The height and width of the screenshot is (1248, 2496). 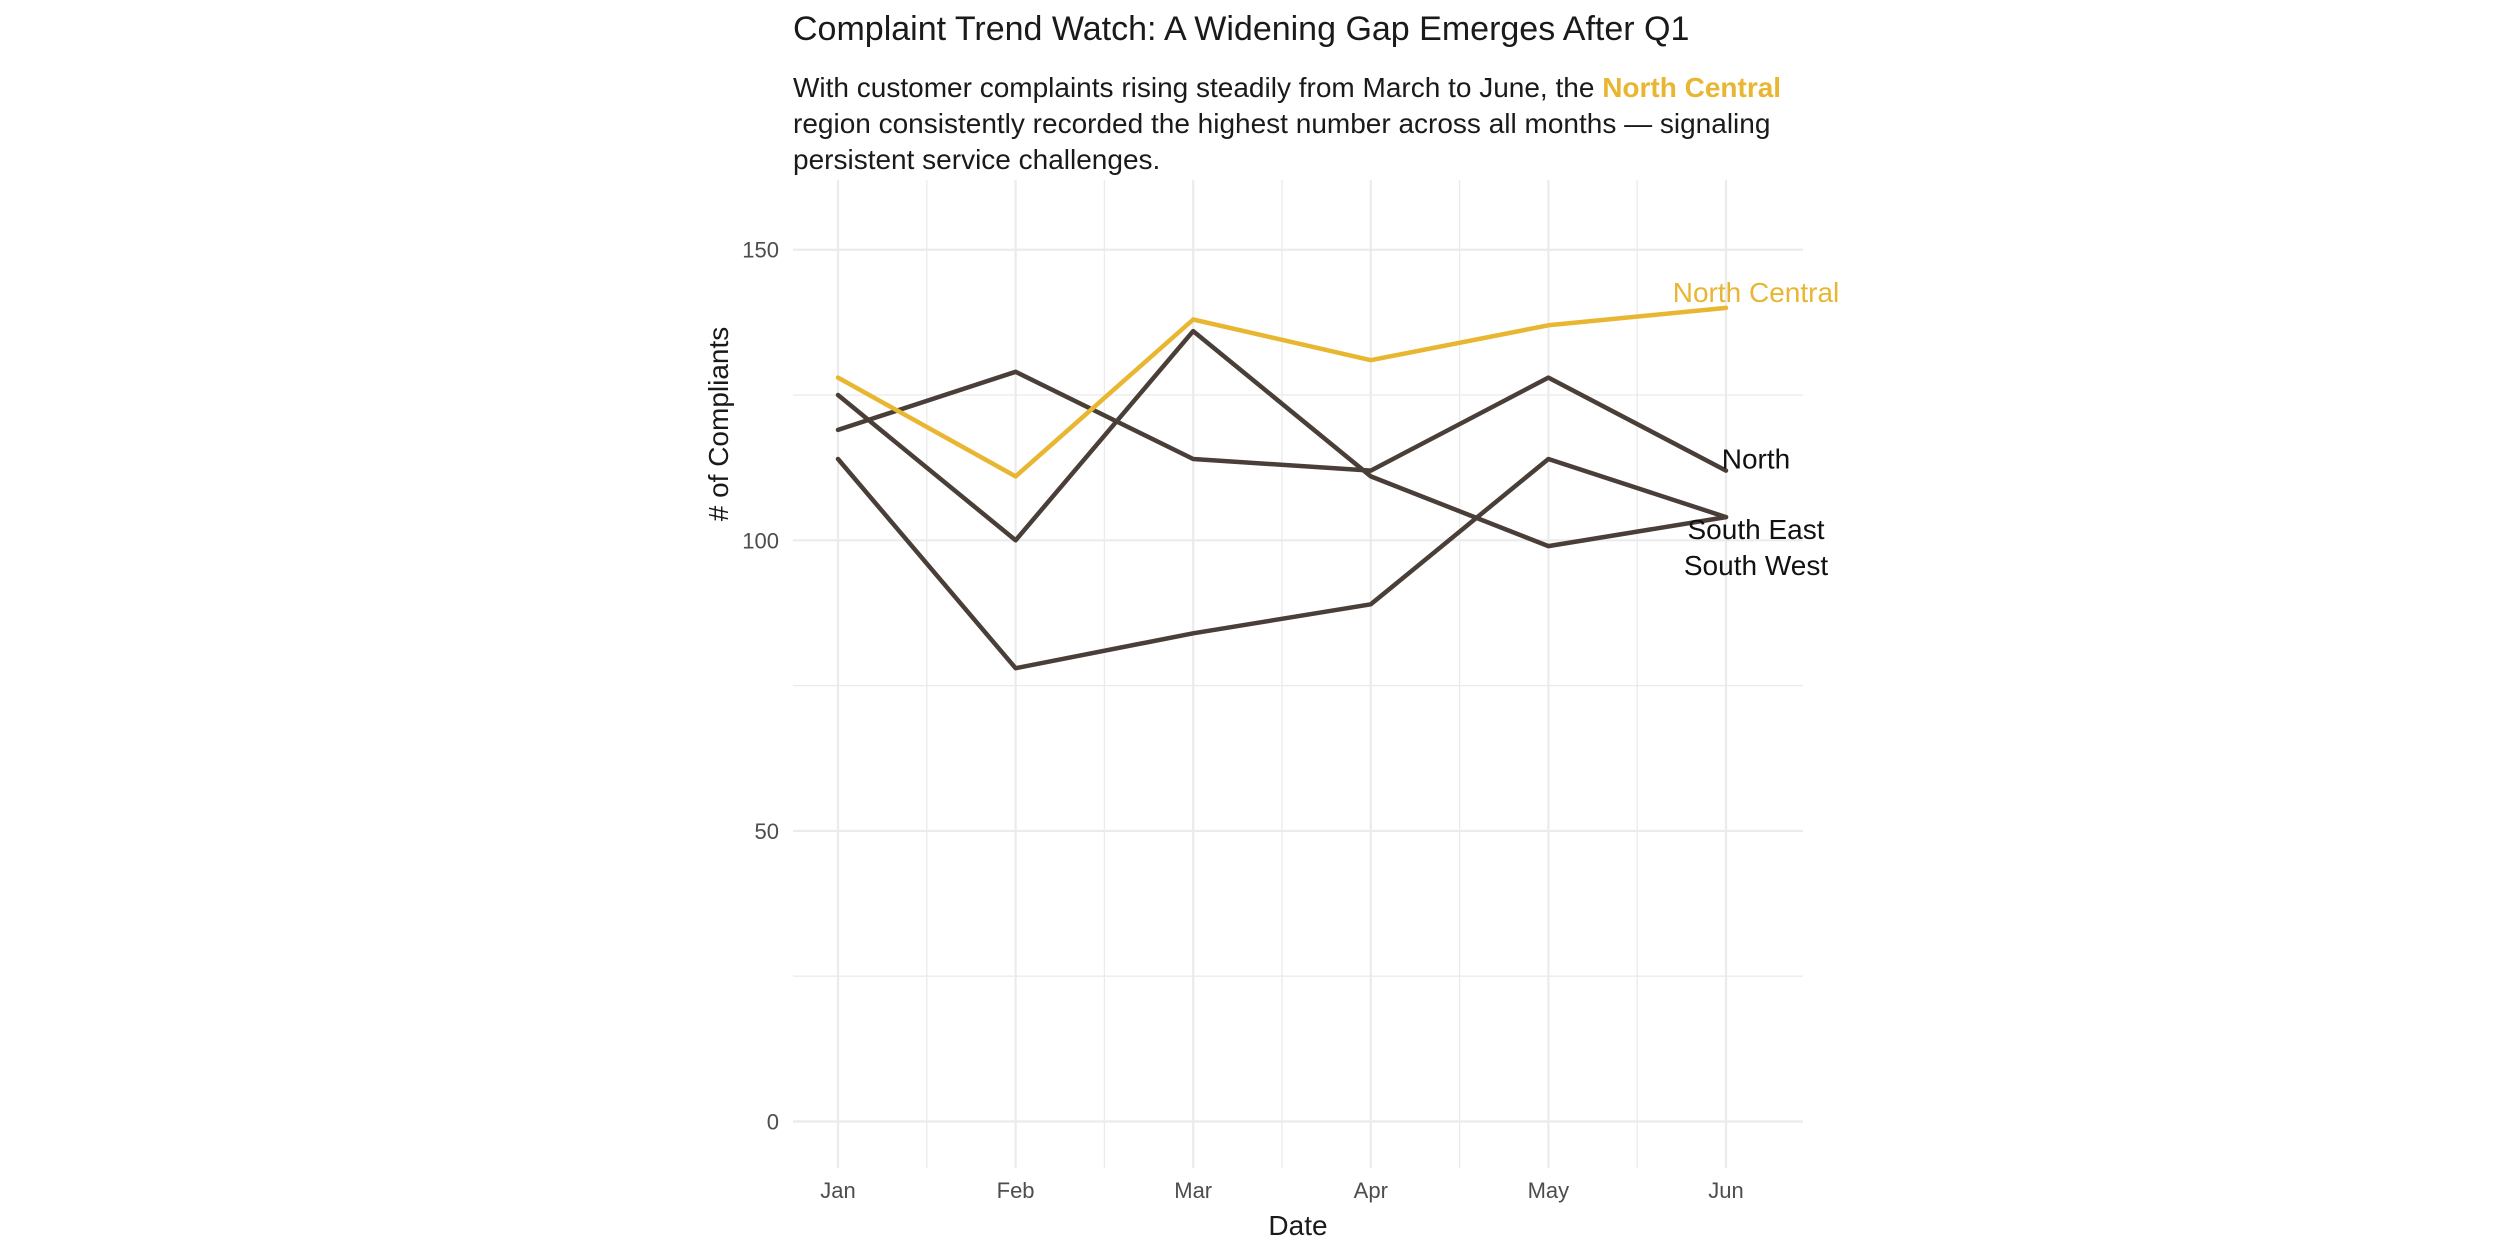 What do you see at coordinates (1297, 1225) in the screenshot?
I see `x-axis-title: Date` at bounding box center [1297, 1225].